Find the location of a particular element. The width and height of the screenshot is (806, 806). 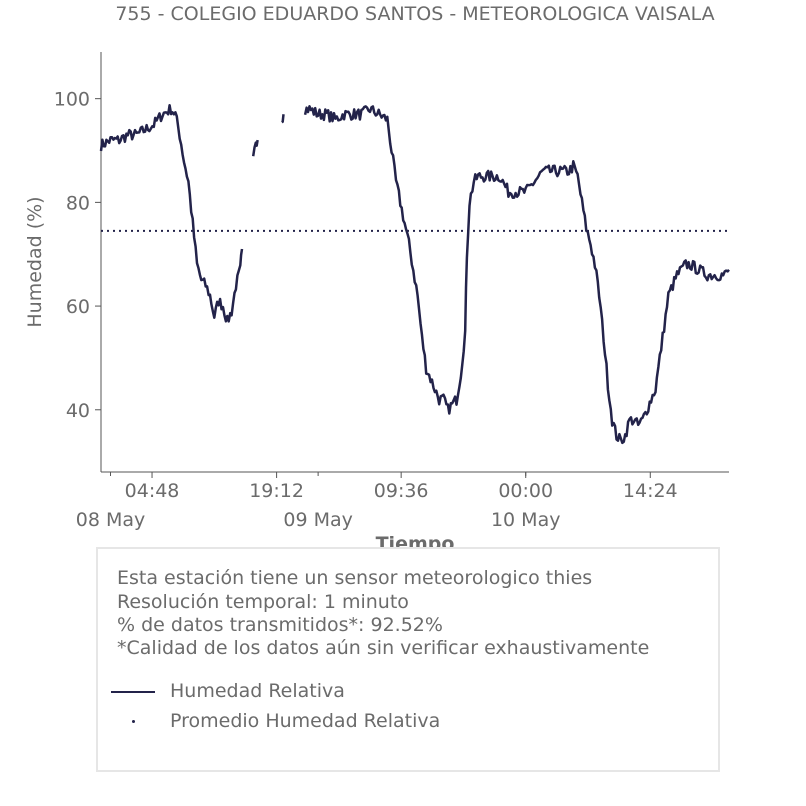

y-tick-label: 100 is located at coordinates (72, 100).